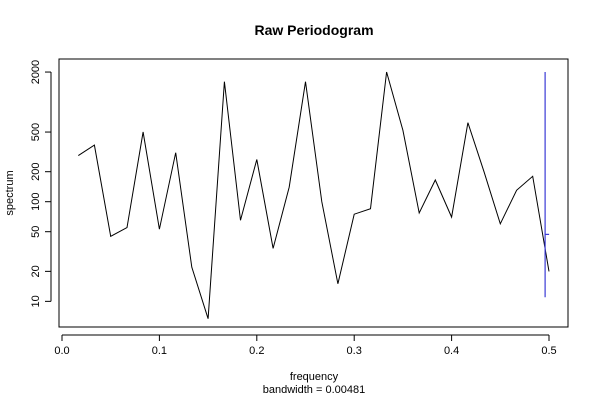 The height and width of the screenshot is (400, 599). Describe the element at coordinates (10, 192) in the screenshot. I see `y-axis-label: spectrum` at that location.